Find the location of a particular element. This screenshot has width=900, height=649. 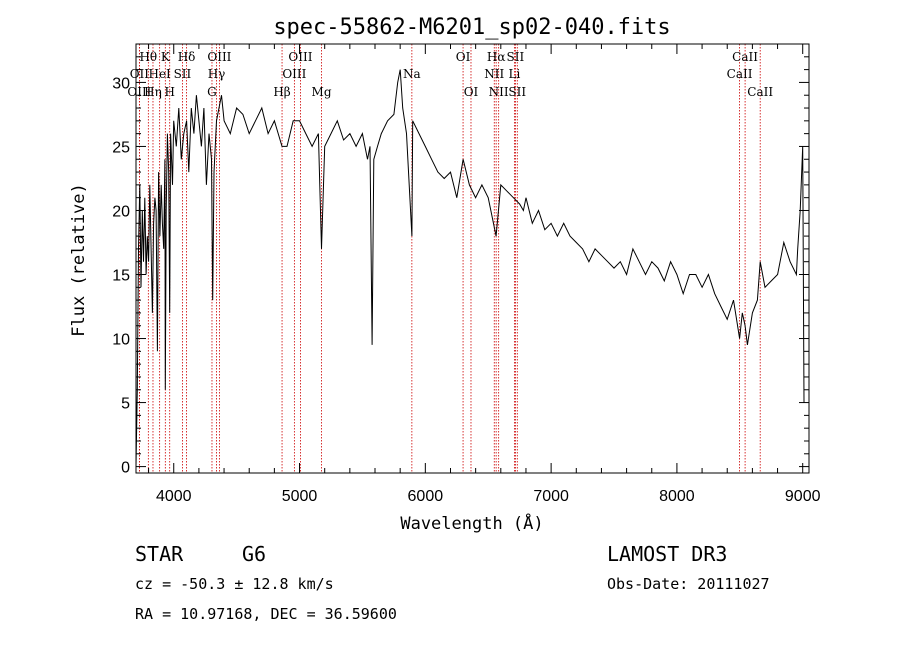

reference-line-label: Hα is located at coordinates (496, 57).